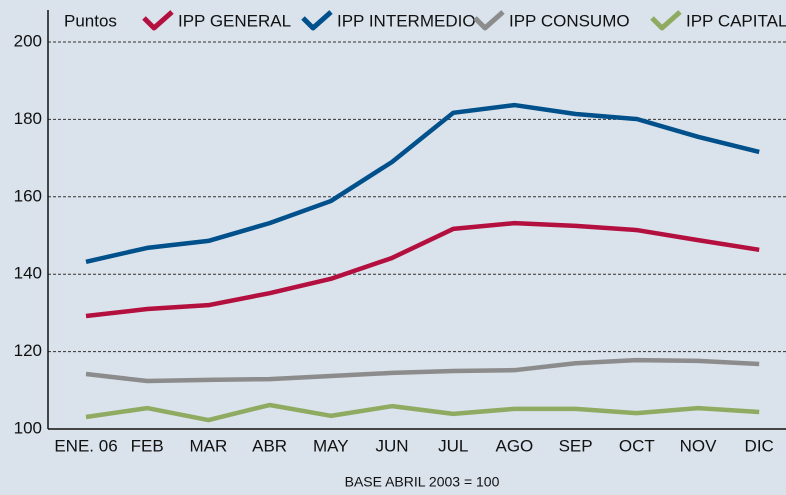 Image resolution: width=786 pixels, height=495 pixels. What do you see at coordinates (269, 445) in the screenshot?
I see `x-tick-label: ABR` at bounding box center [269, 445].